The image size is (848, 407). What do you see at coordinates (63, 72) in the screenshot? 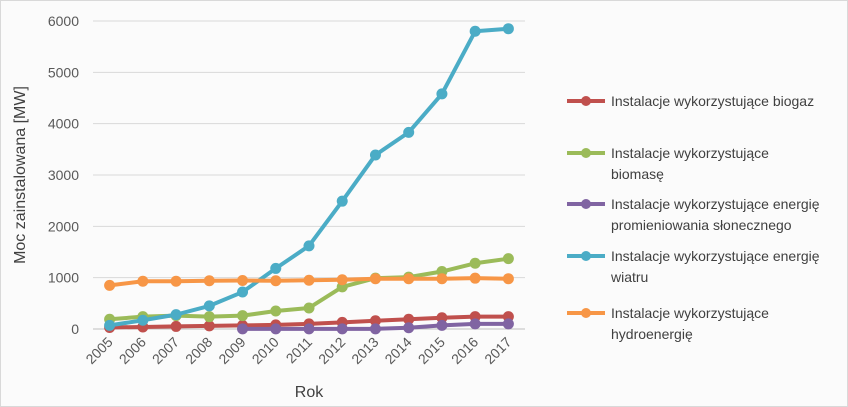
I see `y-tick-label: 5000` at bounding box center [63, 72].